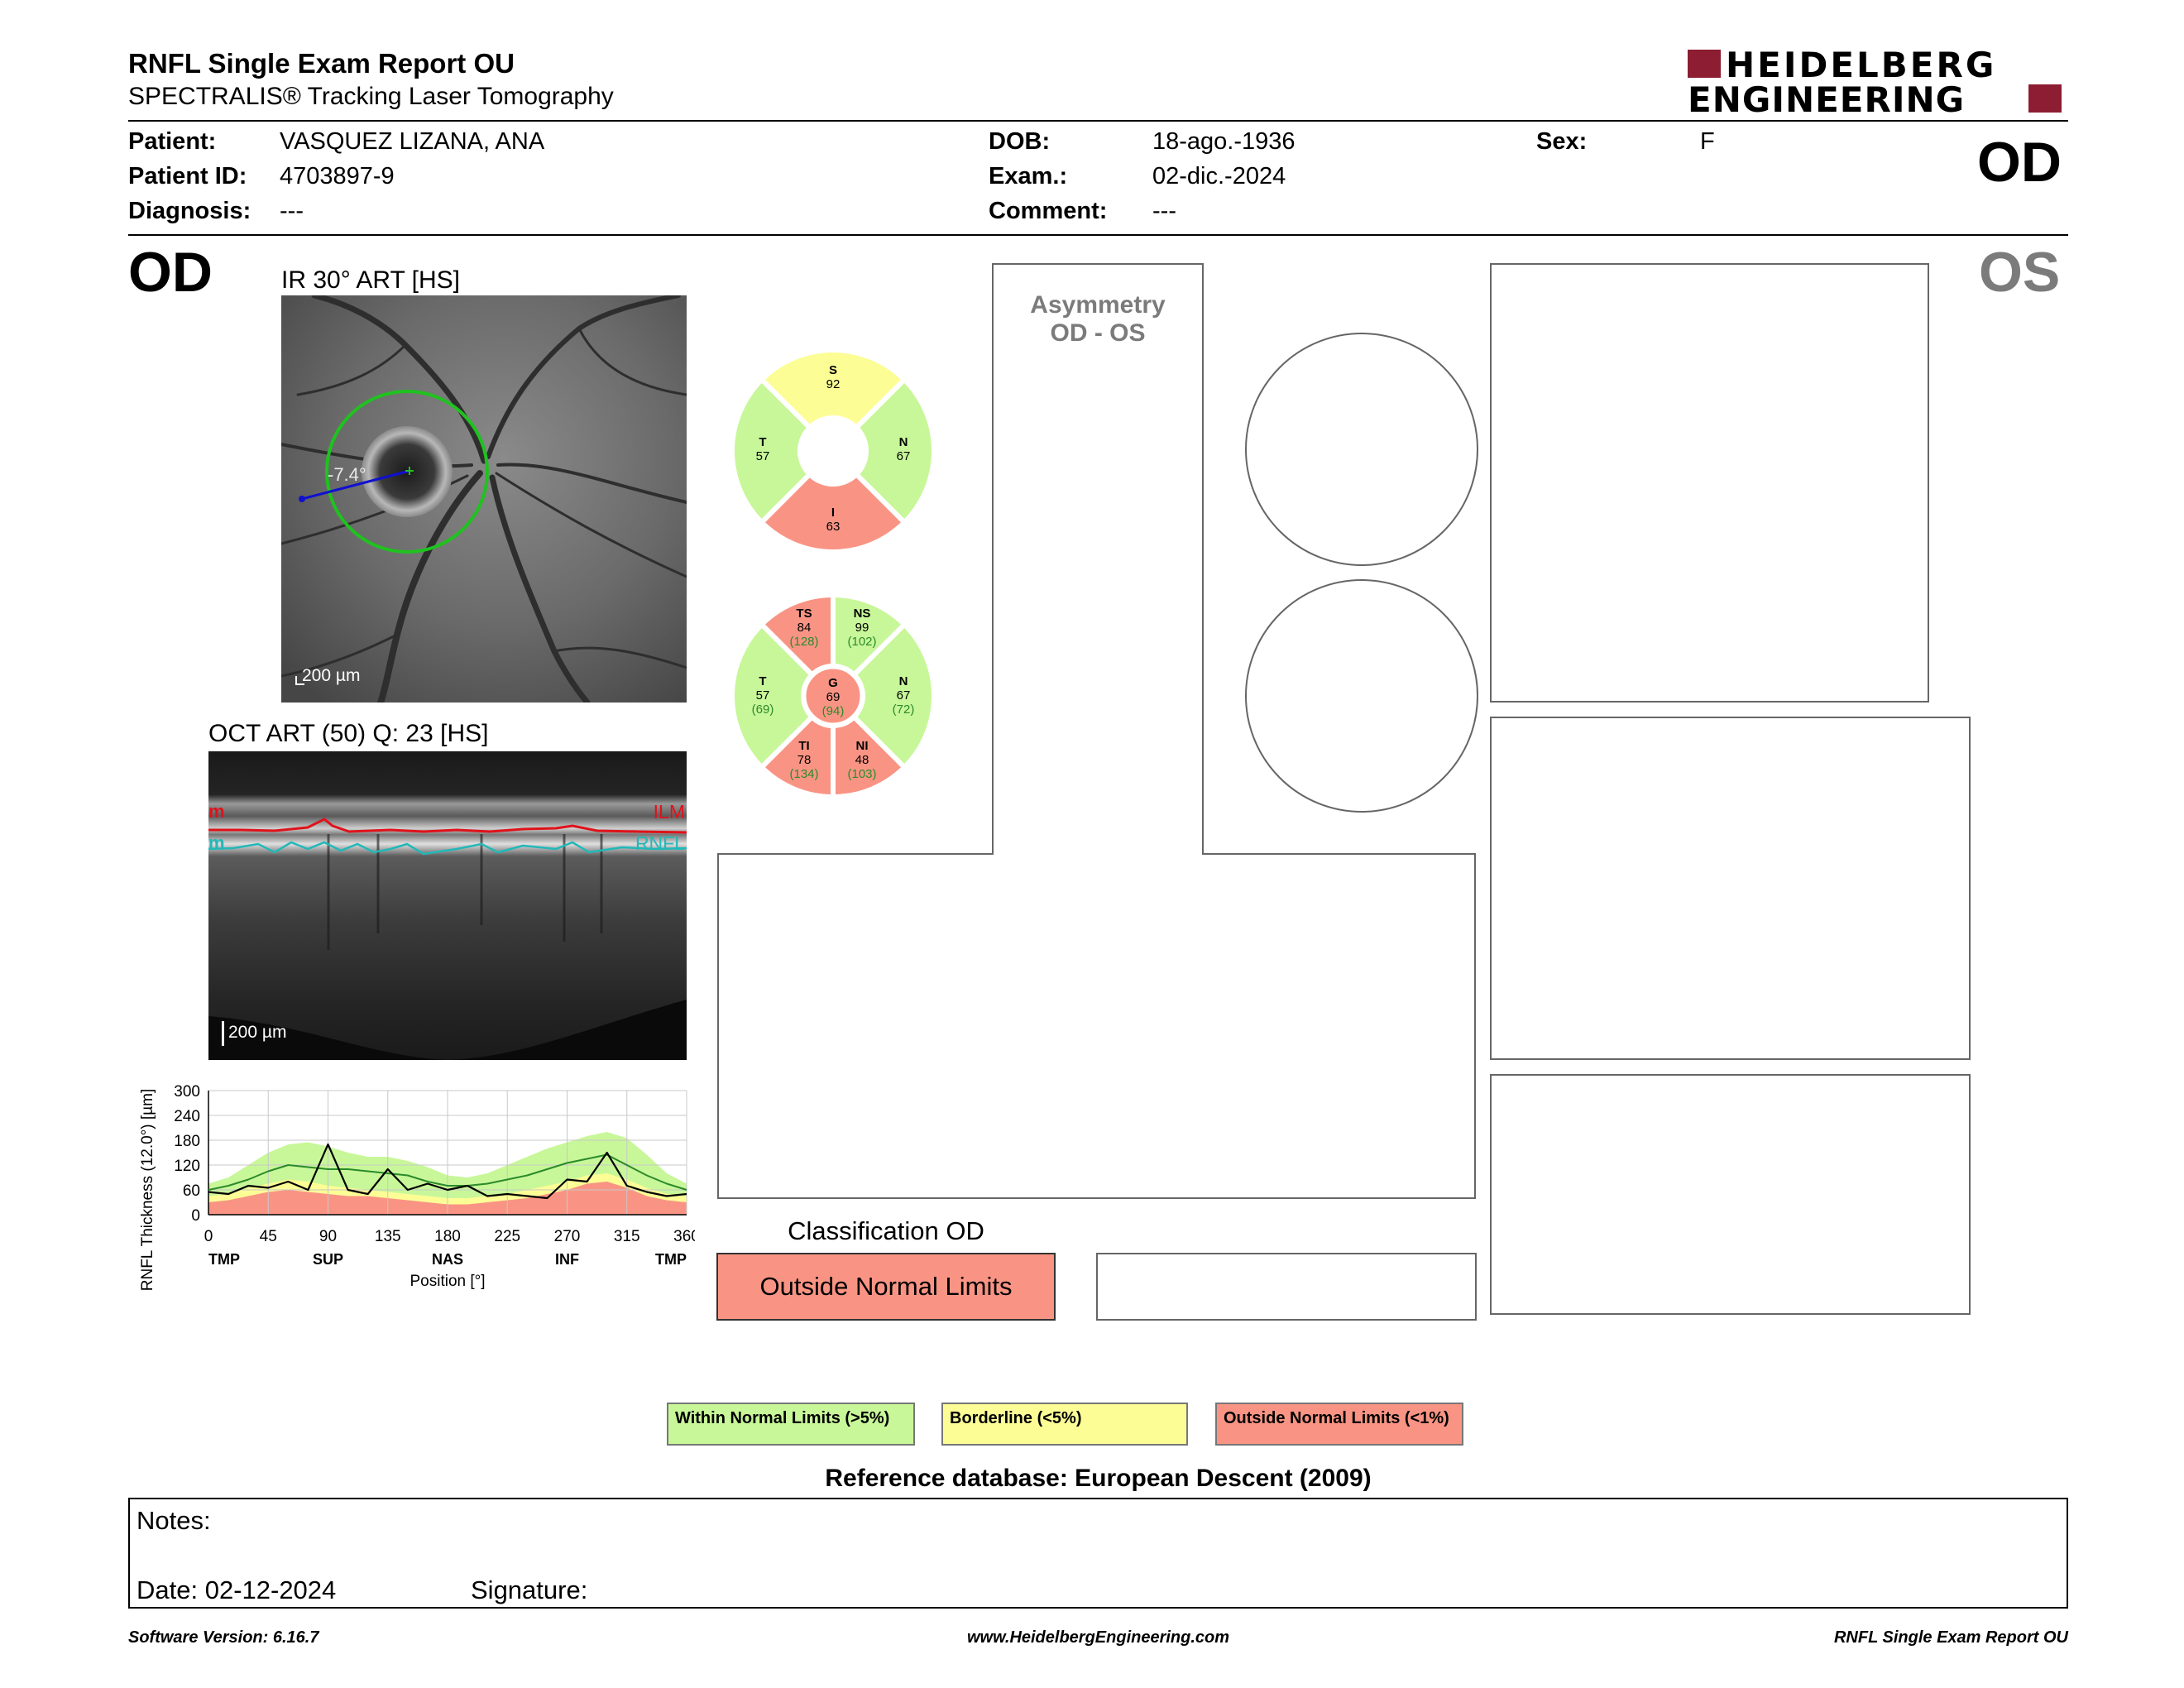  Describe the element at coordinates (763, 456) in the screenshot. I see `sector4-t-value: 57` at that location.